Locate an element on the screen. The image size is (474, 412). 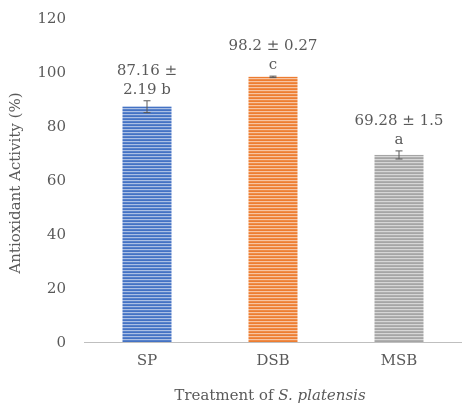
x-axis-title: Treatment of S. platensis is located at coordinates (270, 395).